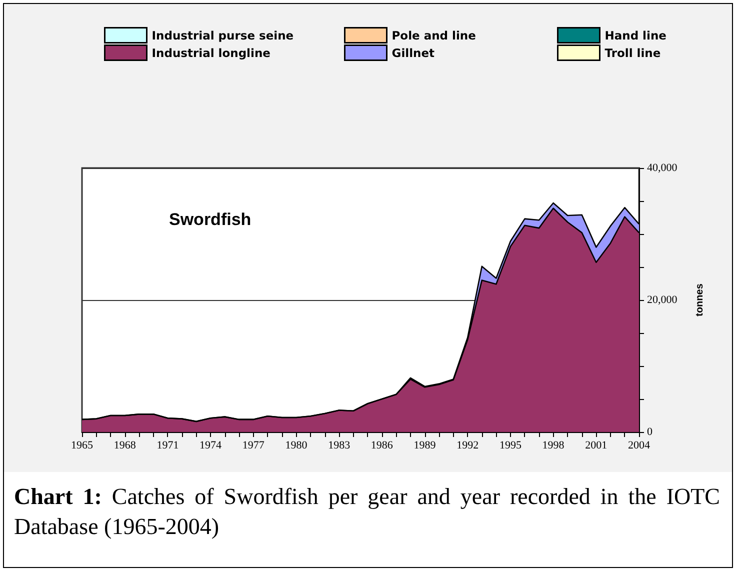  Describe the element at coordinates (553, 446) in the screenshot. I see `x-tick-label: 1998` at that location.